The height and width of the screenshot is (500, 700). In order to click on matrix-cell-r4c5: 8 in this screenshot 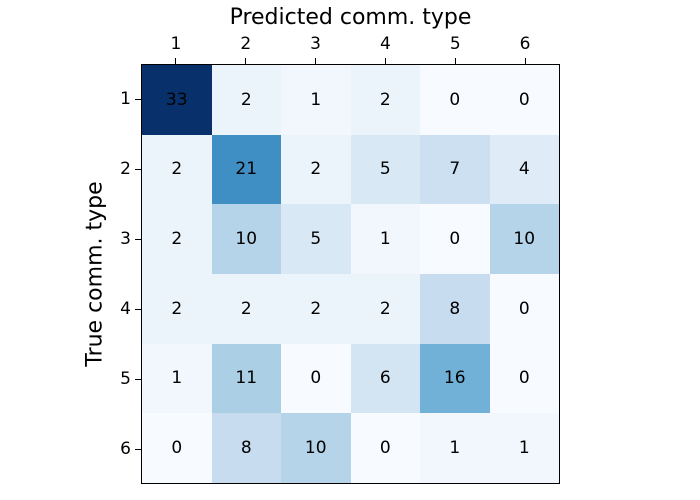, I will do `click(455, 308)`.